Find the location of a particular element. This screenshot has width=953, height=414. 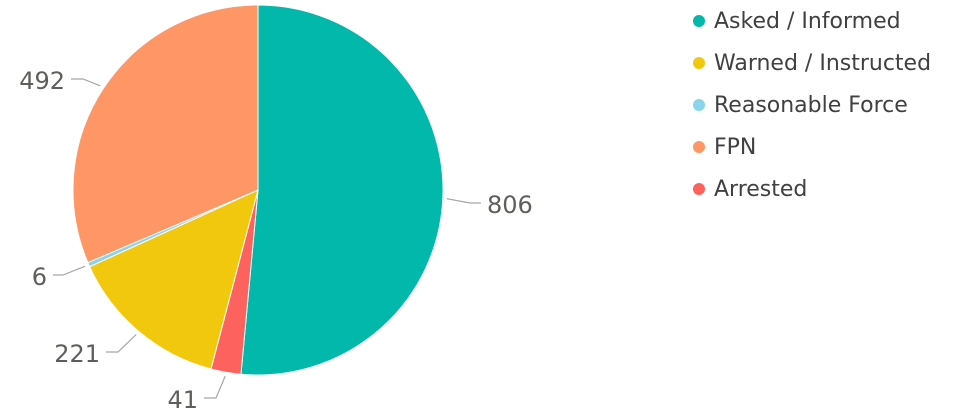

pie-slice-warned-instructed is located at coordinates (173, 279).